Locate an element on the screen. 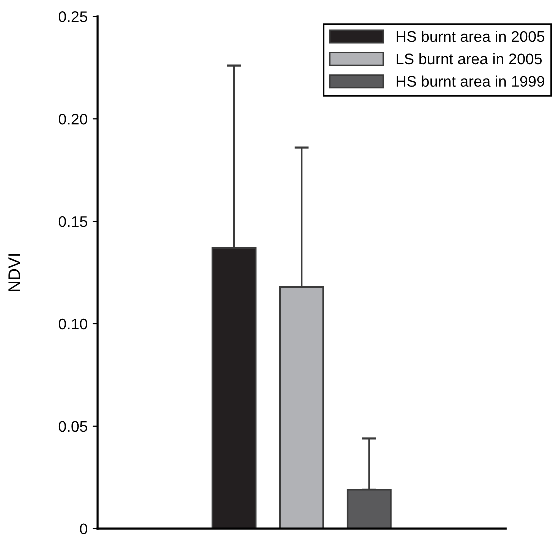 This screenshot has width=559, height=538. legend-label: HS burnt area in 1999 is located at coordinates (470, 82).